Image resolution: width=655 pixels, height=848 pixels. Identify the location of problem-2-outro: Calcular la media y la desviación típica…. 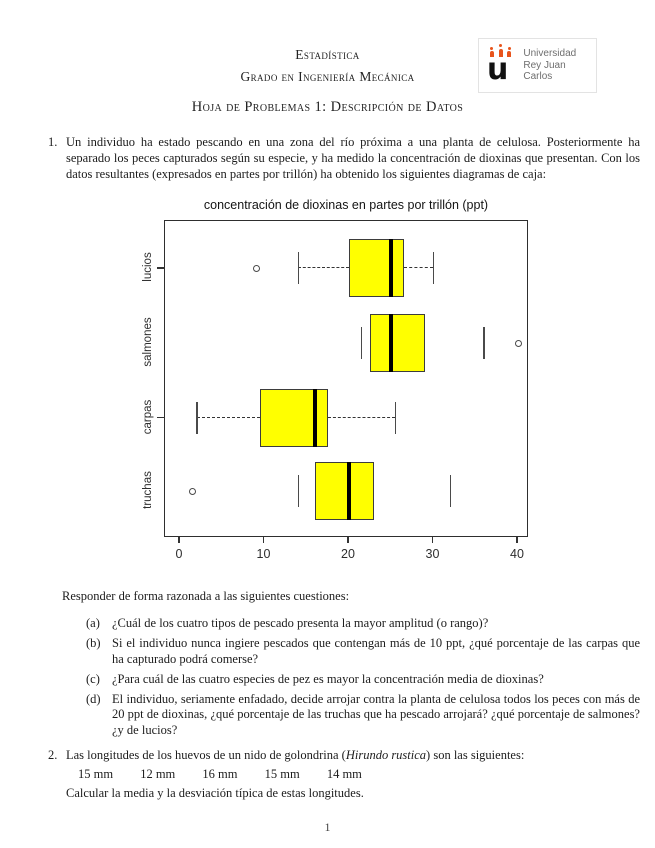
(215, 793).